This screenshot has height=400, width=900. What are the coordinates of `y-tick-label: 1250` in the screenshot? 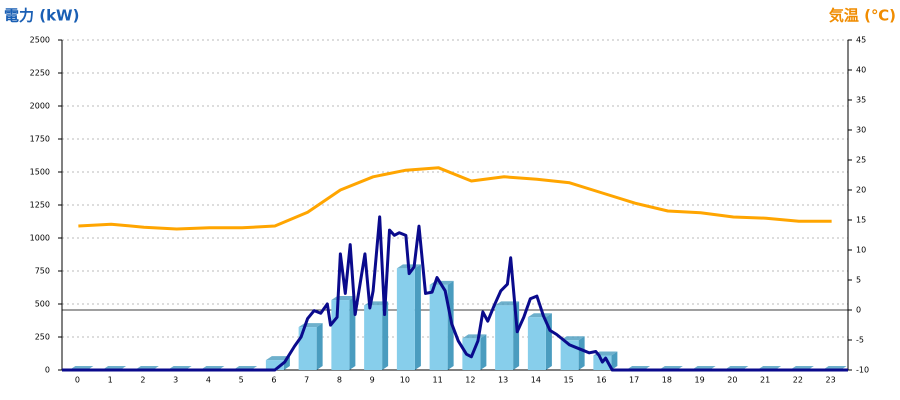 It's located at (40, 205).